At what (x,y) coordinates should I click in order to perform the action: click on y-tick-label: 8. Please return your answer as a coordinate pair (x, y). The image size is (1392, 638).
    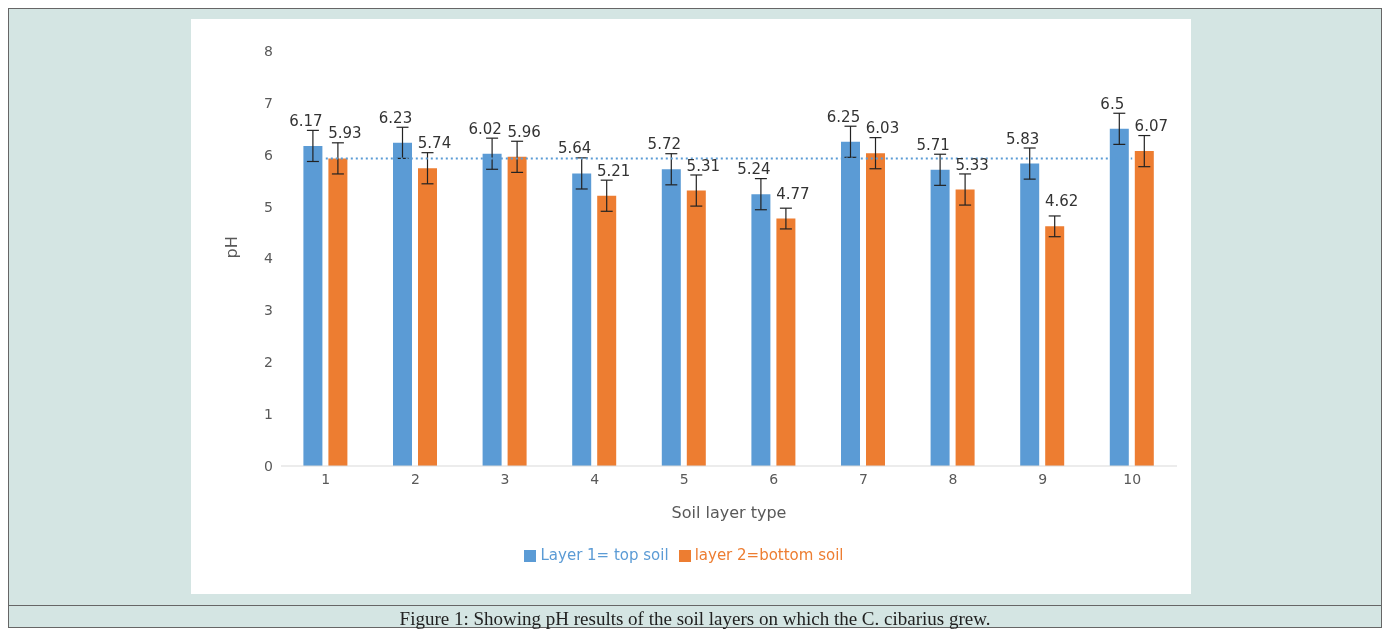
    Looking at the image, I should click on (268, 50).